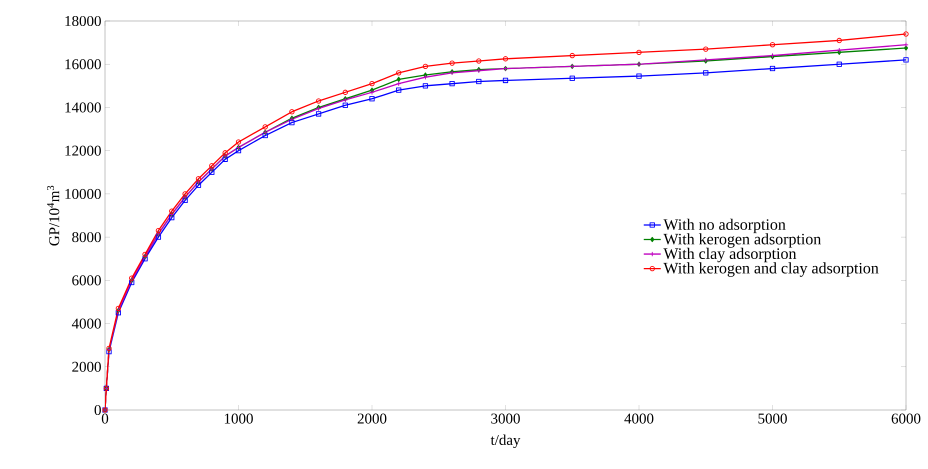 The image size is (928, 469). I want to click on legend-label: With kerogen adsorption, so click(742, 240).